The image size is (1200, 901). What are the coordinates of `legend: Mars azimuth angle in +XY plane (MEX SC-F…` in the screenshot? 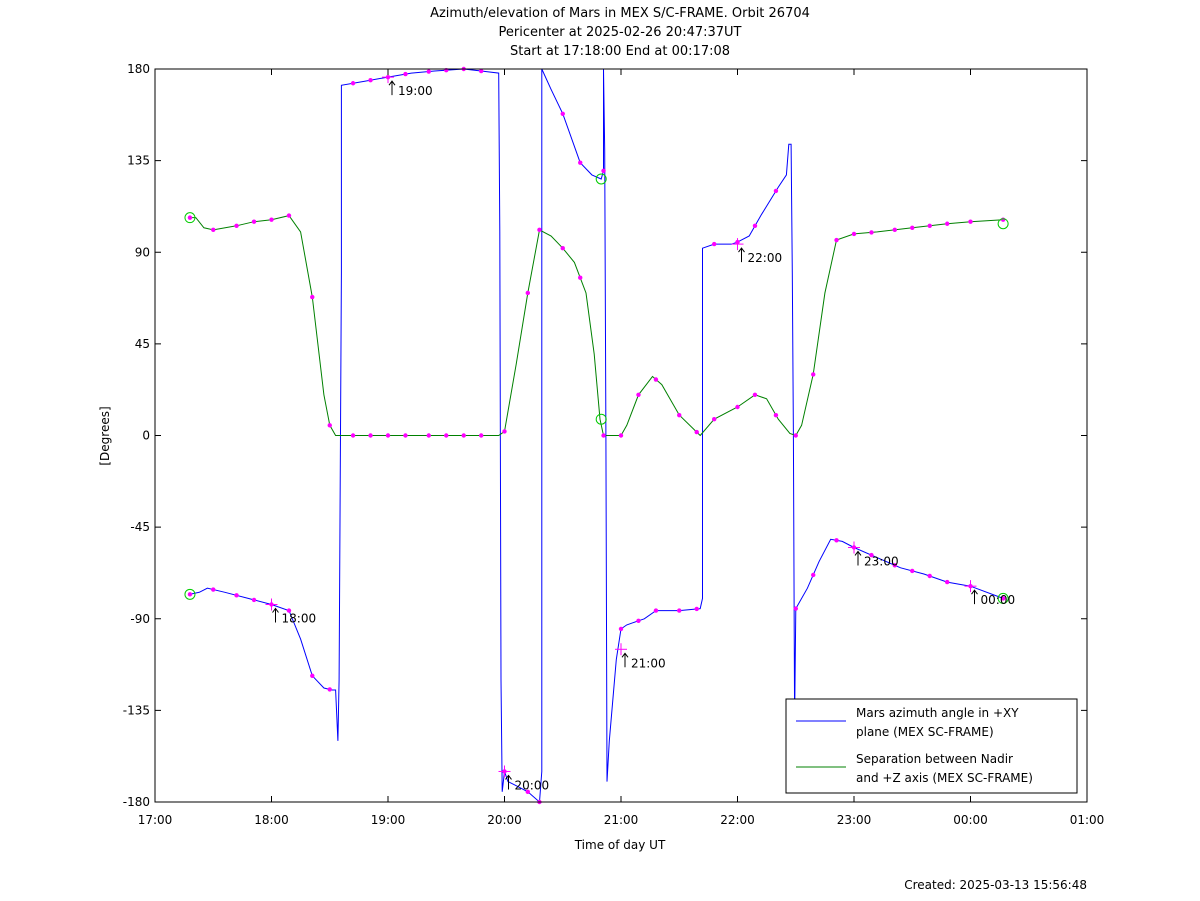 It's located at (931, 746).